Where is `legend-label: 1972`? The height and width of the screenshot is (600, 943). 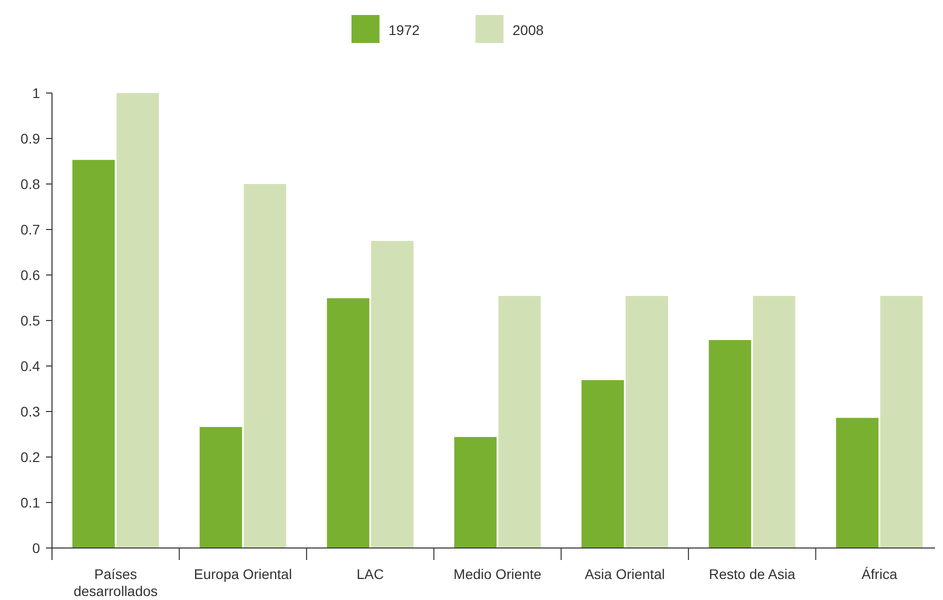
legend-label: 1972 is located at coordinates (404, 30).